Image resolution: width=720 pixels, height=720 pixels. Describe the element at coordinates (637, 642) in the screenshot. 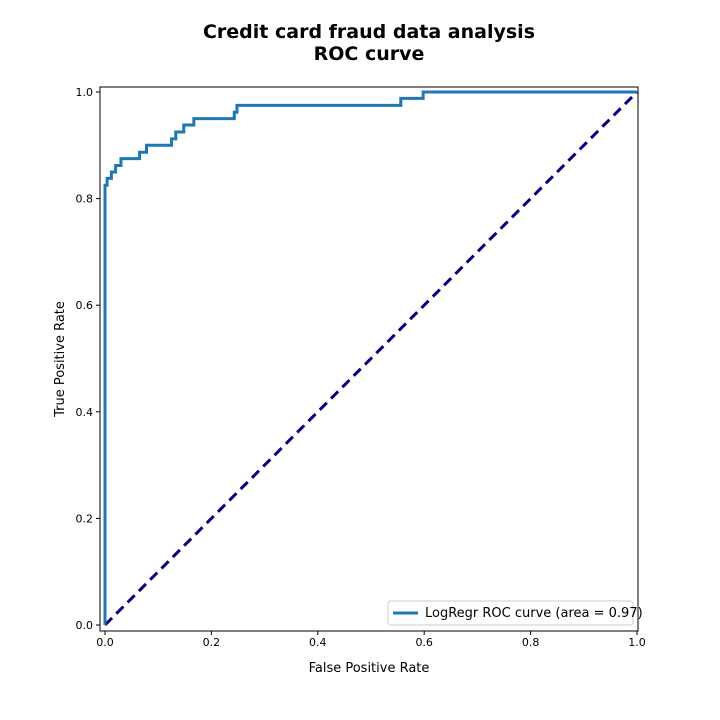

I see `x-tick-label: 1.0` at that location.